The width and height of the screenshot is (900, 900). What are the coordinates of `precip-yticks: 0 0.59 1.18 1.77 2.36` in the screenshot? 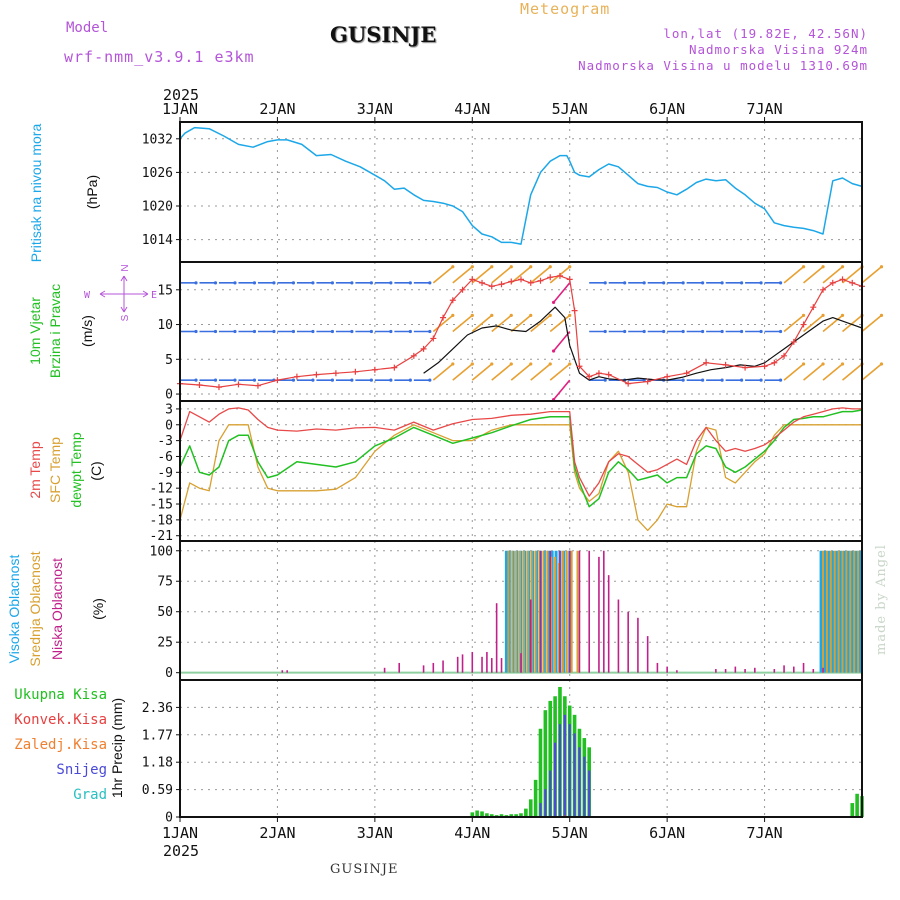 It's located at (161, 763).